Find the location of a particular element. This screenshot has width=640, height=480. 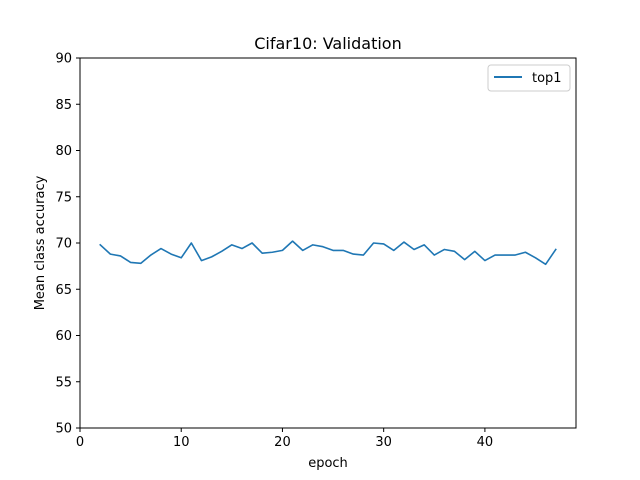

x-tick-label: 10 is located at coordinates (181, 442).